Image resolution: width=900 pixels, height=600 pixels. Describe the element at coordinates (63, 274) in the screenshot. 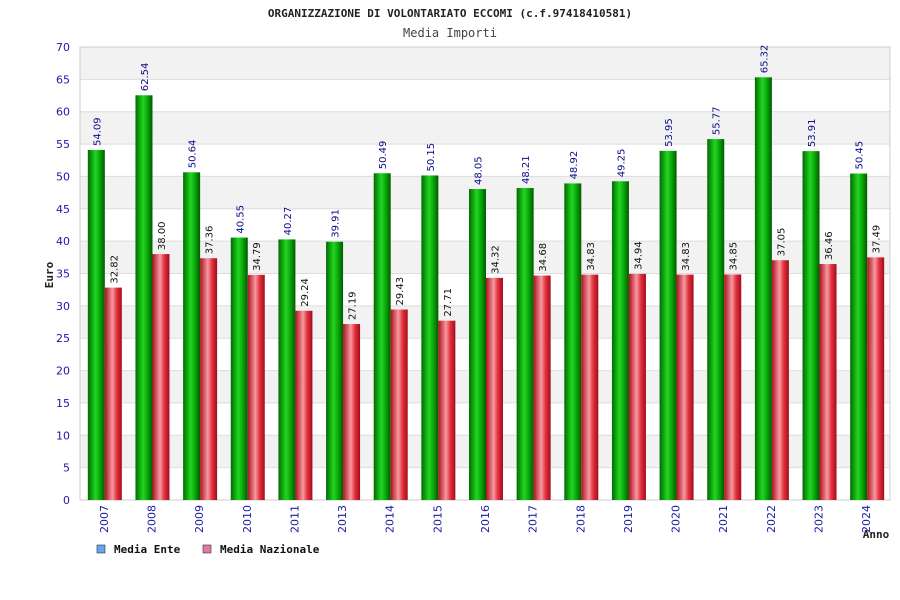

I see `y-axis-ticks: 0 5 10 15 20 25 30 35 40 45 50 55 60 65 70` at that location.